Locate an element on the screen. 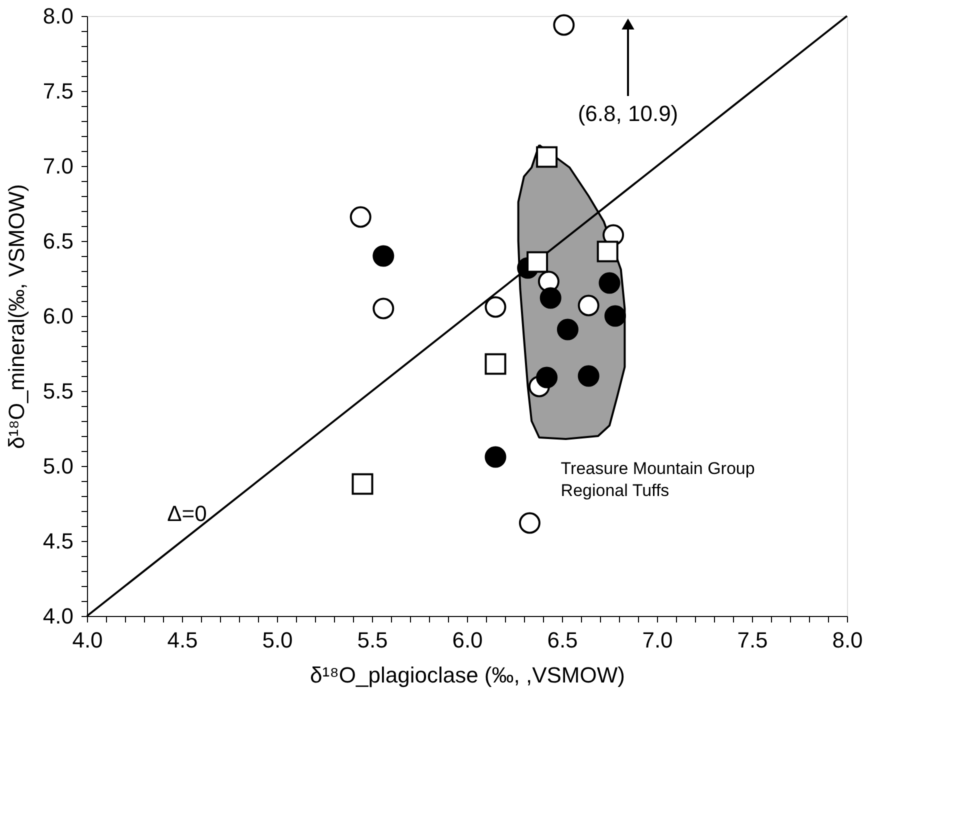  y-tick-label: 5.0 is located at coordinates (58, 466).